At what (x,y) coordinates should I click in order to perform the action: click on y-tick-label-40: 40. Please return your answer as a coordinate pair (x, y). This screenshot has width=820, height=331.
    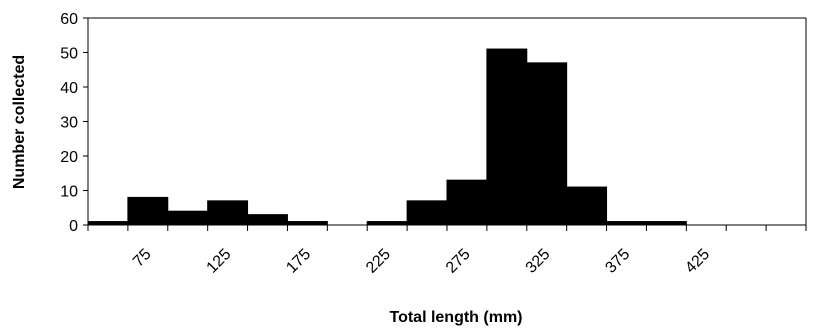
    Looking at the image, I should click on (69, 88).